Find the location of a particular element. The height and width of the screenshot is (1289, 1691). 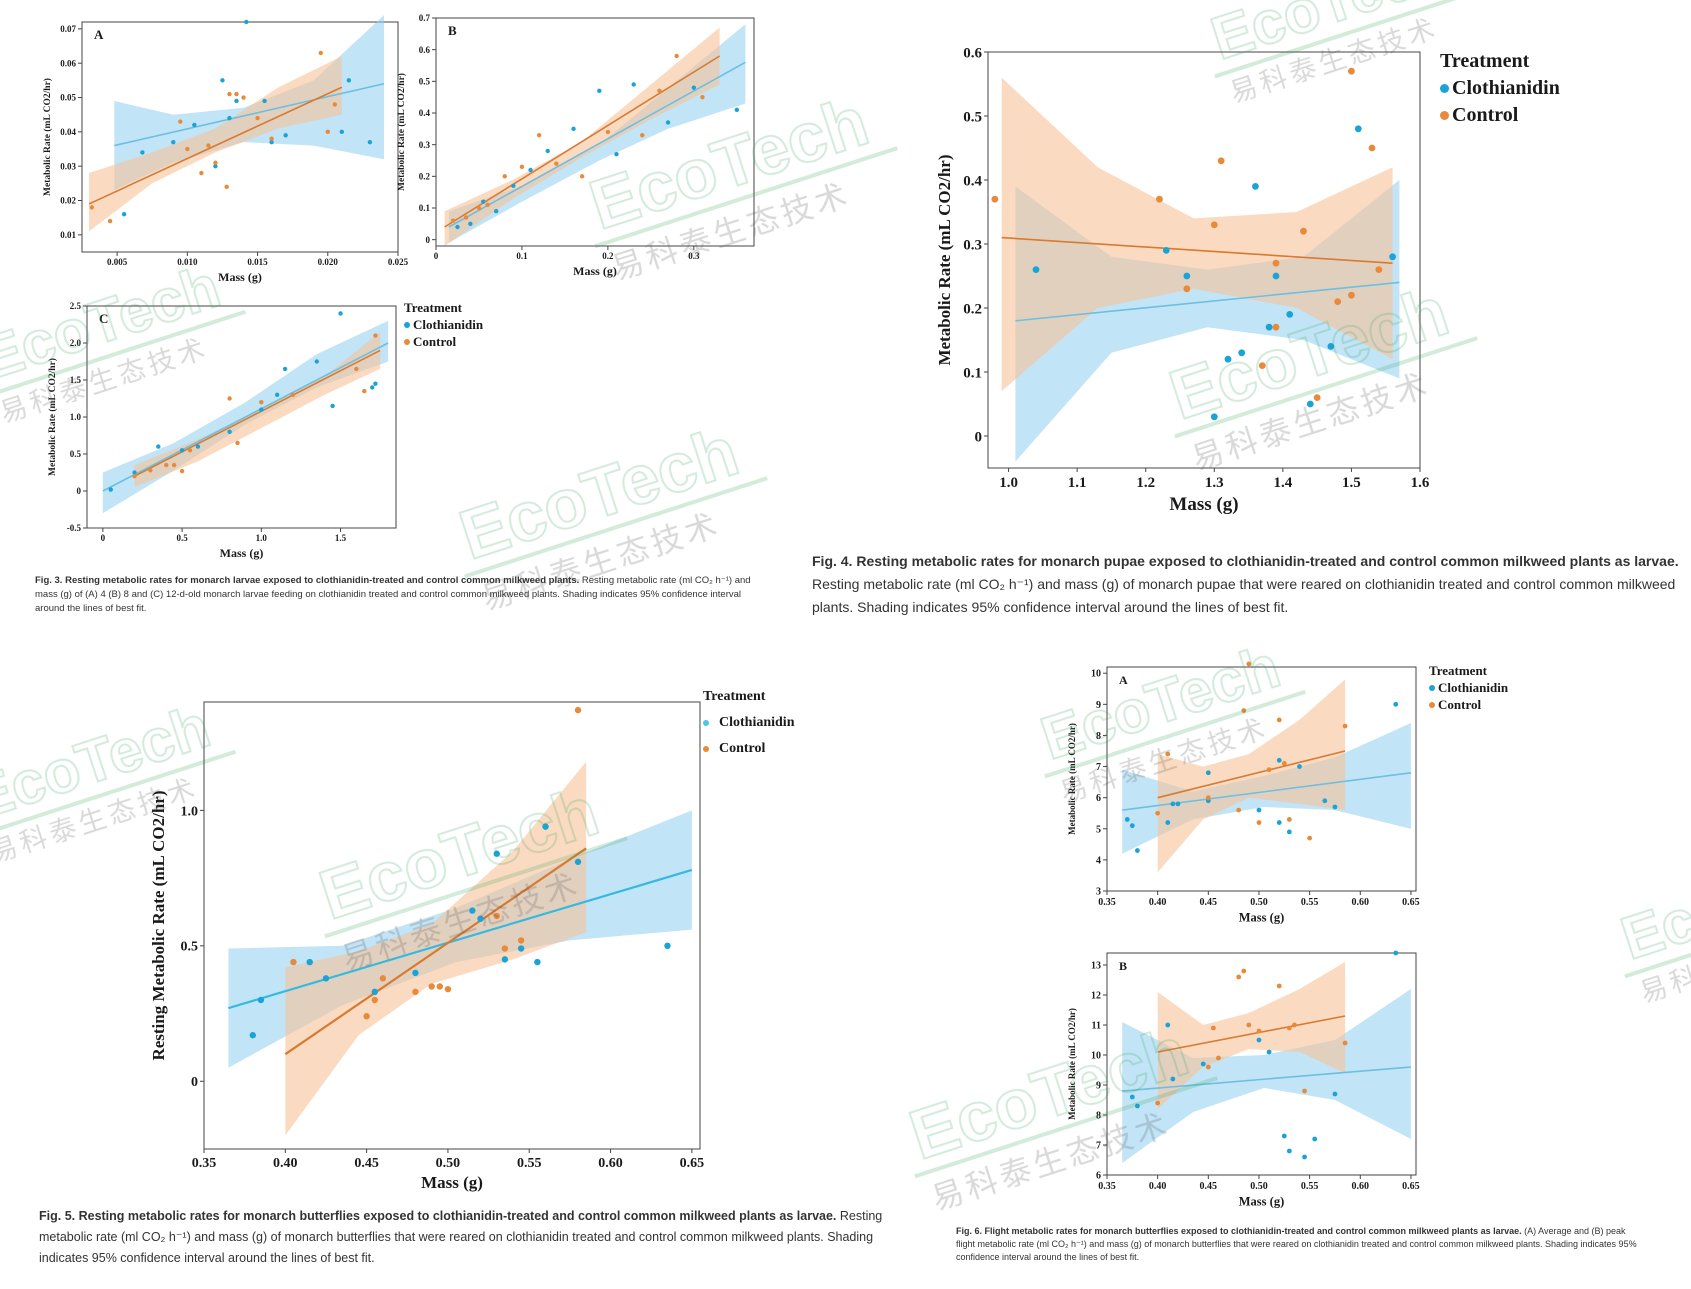

confidence-band-clothianidin is located at coordinates (1207, 321).